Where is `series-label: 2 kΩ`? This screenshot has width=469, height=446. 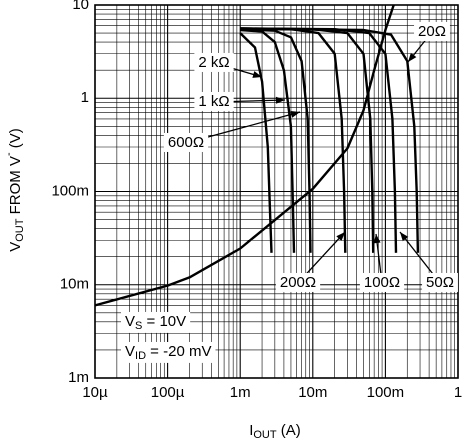 series-label: 2 kΩ is located at coordinates (213, 62).